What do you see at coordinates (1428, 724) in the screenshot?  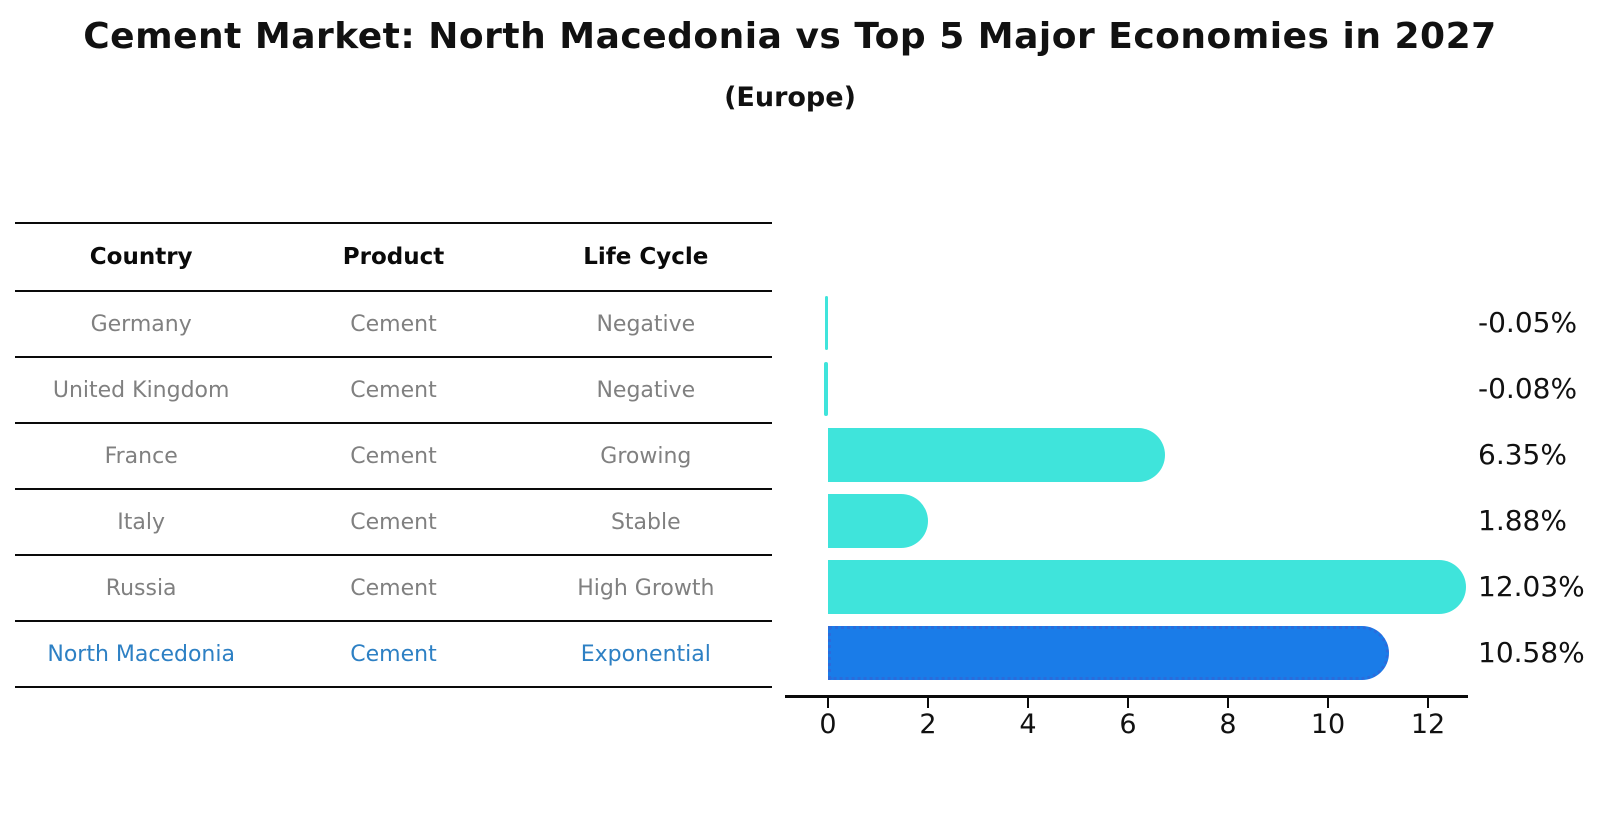 I see `x-tick-label-12: 12` at bounding box center [1428, 724].